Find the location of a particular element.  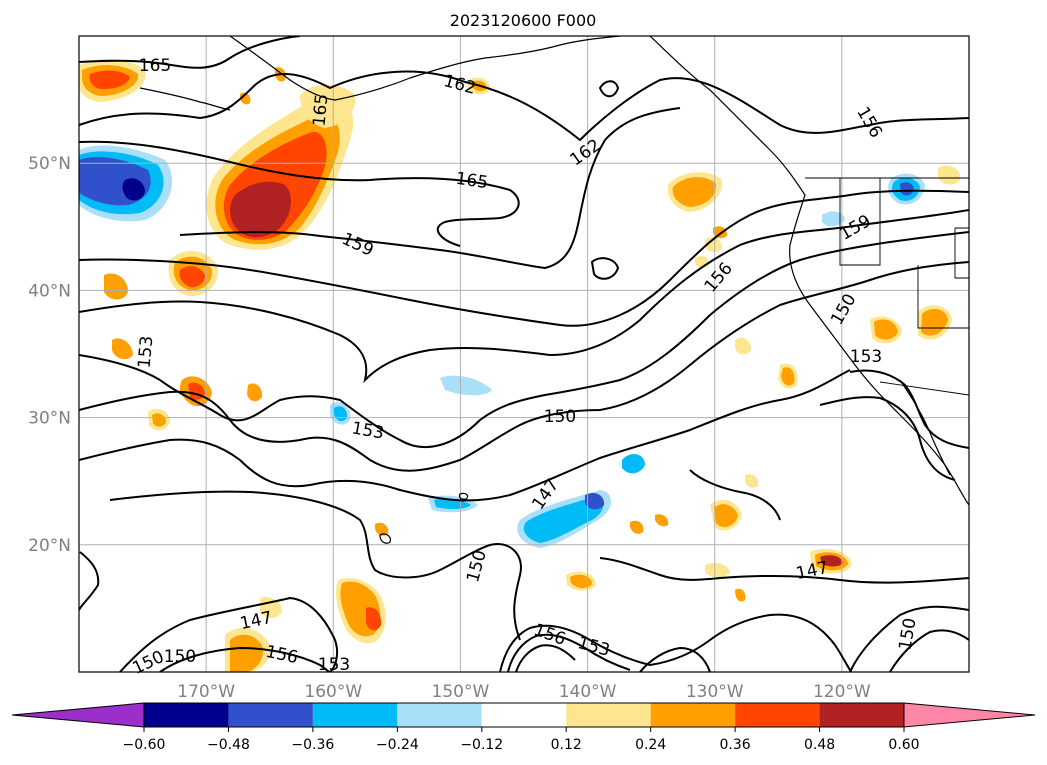

colorbar-tick-label: 0.12 is located at coordinates (566, 745).